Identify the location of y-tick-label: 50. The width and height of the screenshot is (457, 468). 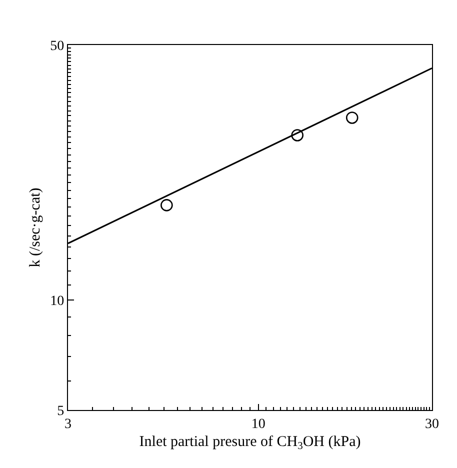
(57, 46).